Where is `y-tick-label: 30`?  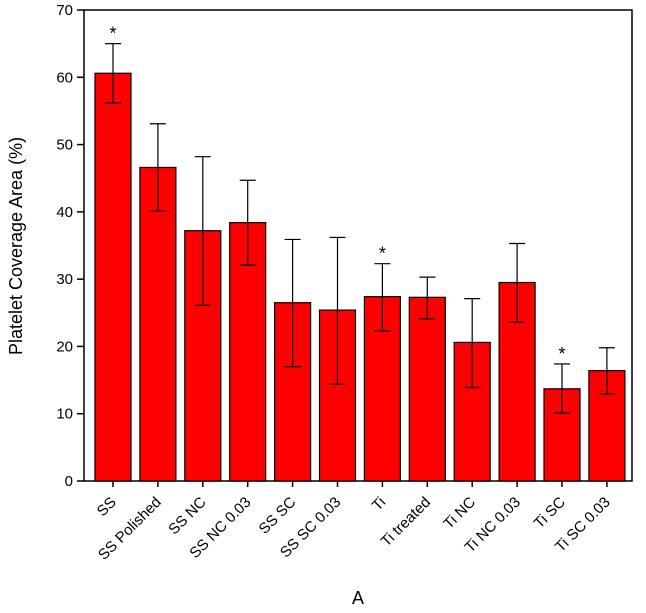 y-tick-label: 30 is located at coordinates (64, 279).